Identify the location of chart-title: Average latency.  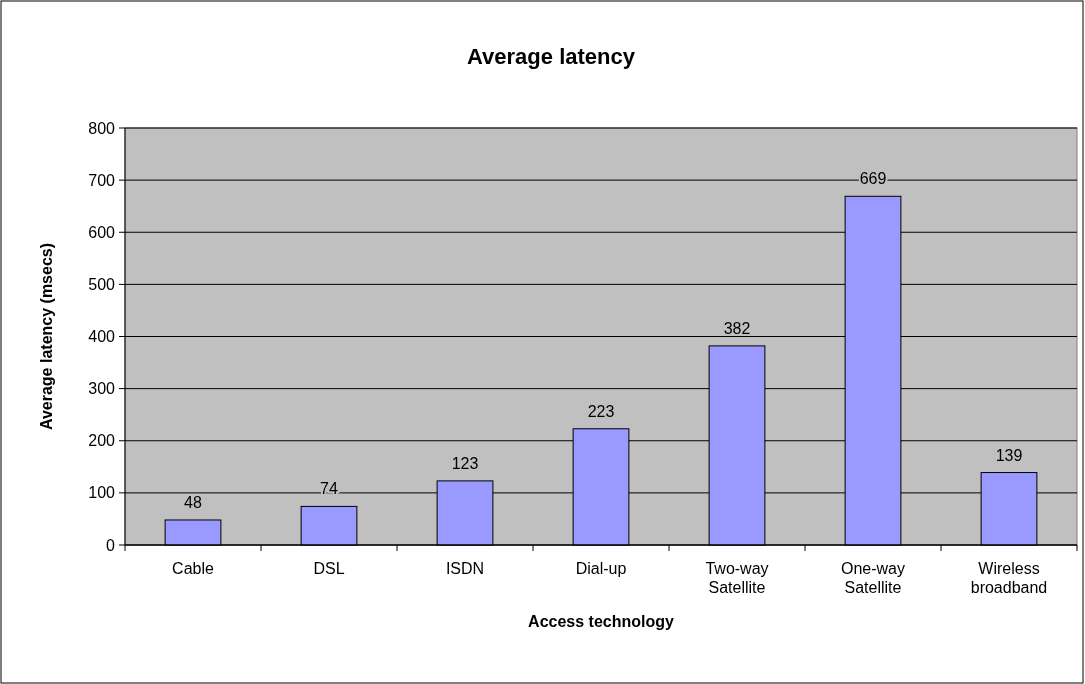
(551, 56).